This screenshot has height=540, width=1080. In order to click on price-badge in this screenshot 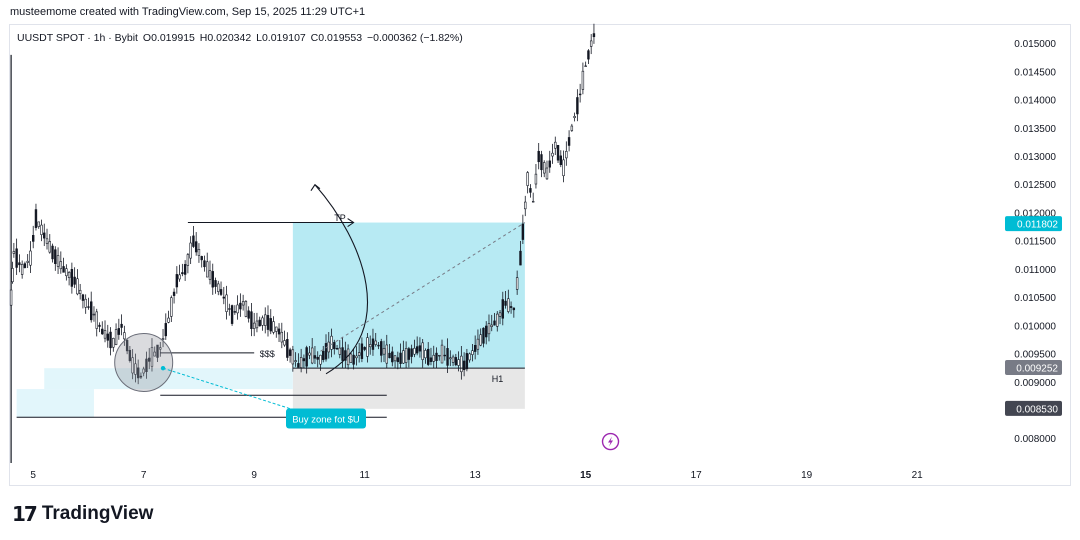, I will do `click(1033, 224)`.